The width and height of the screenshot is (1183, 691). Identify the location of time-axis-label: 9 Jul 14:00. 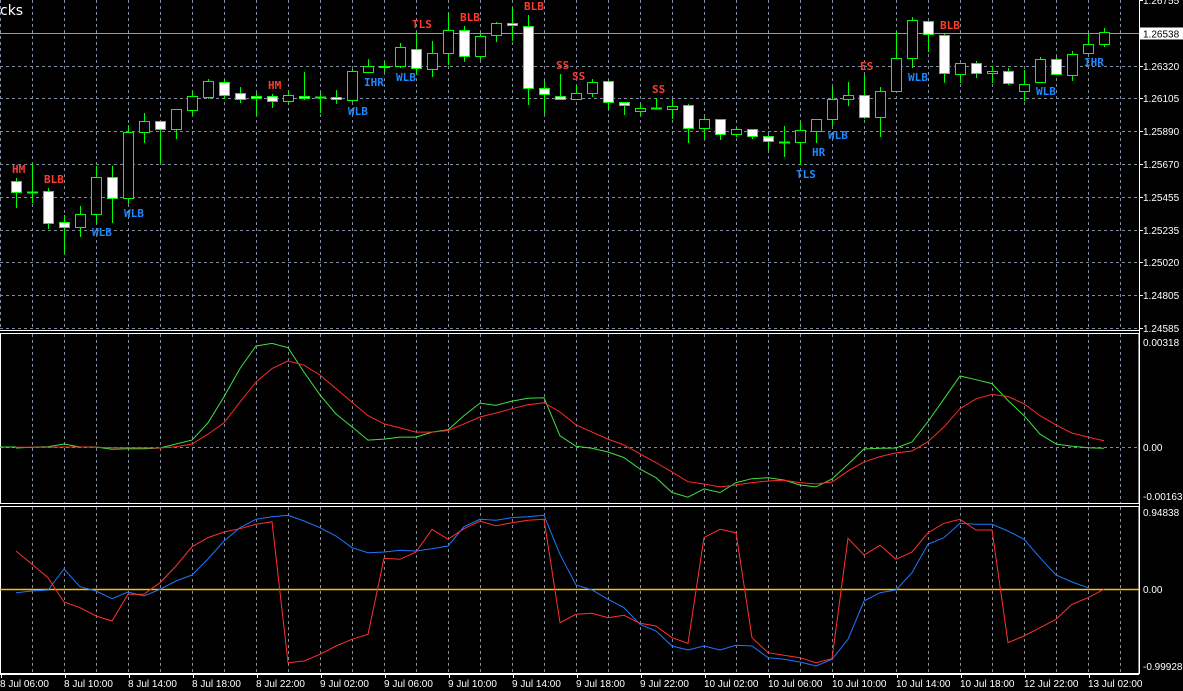
(536, 684).